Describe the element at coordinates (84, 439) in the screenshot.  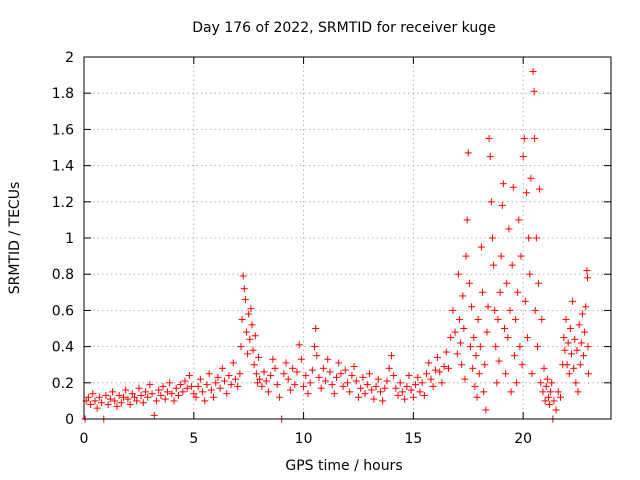
I see `x-tick-label: 0` at that location.